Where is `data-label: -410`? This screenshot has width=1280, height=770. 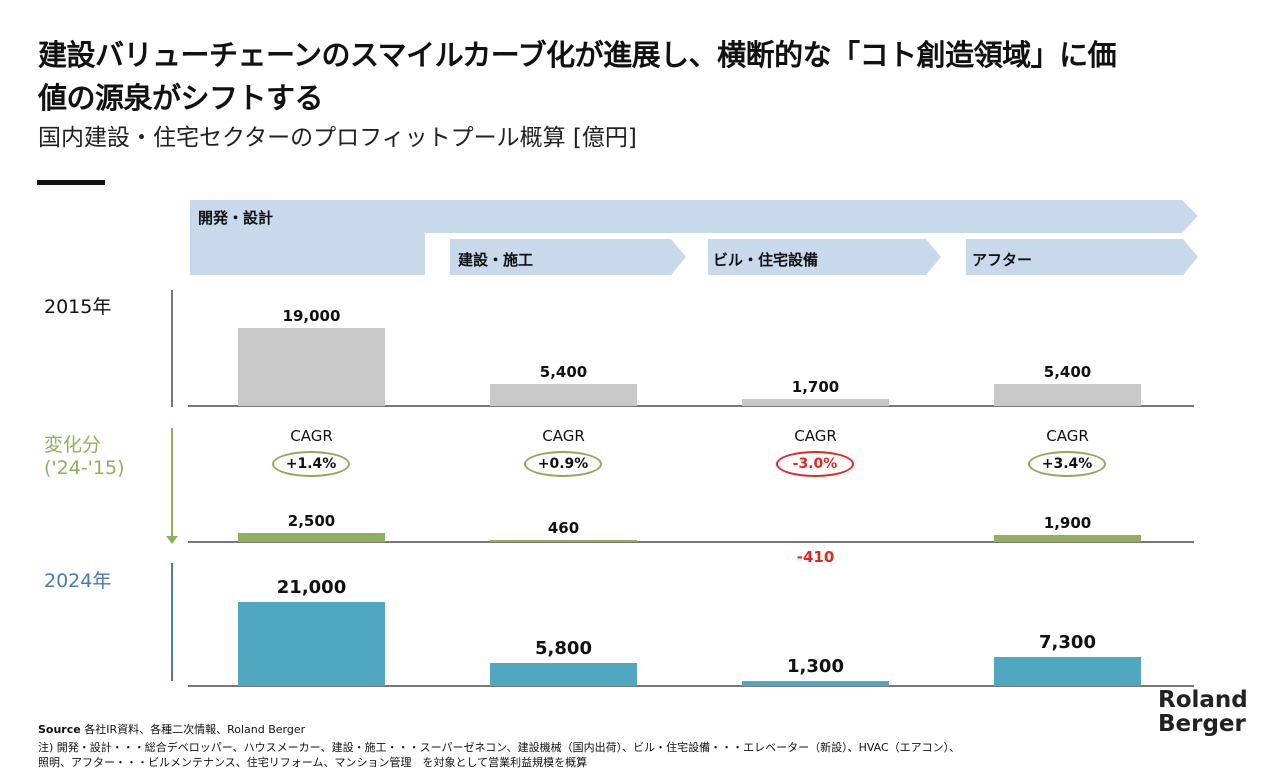
data-label: -410 is located at coordinates (815, 557).